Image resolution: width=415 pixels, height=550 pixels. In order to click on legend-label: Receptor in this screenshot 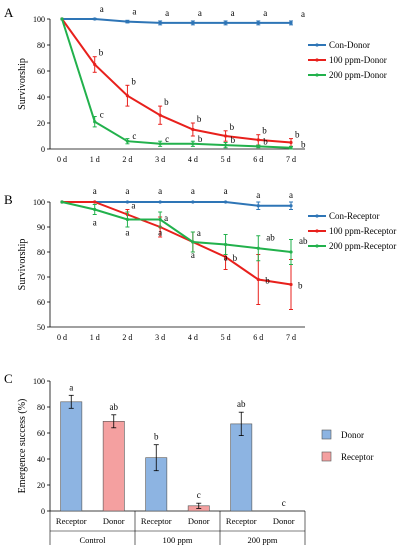, I will do `click(357, 457)`.